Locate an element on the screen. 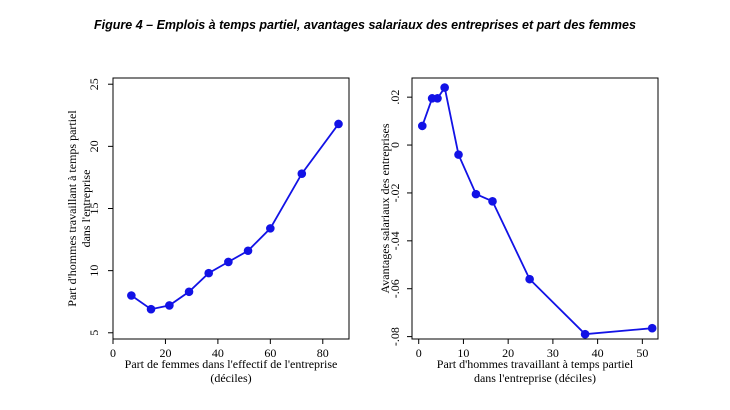 The height and width of the screenshot is (410, 730). x-tick-label: 80 is located at coordinates (323, 353).